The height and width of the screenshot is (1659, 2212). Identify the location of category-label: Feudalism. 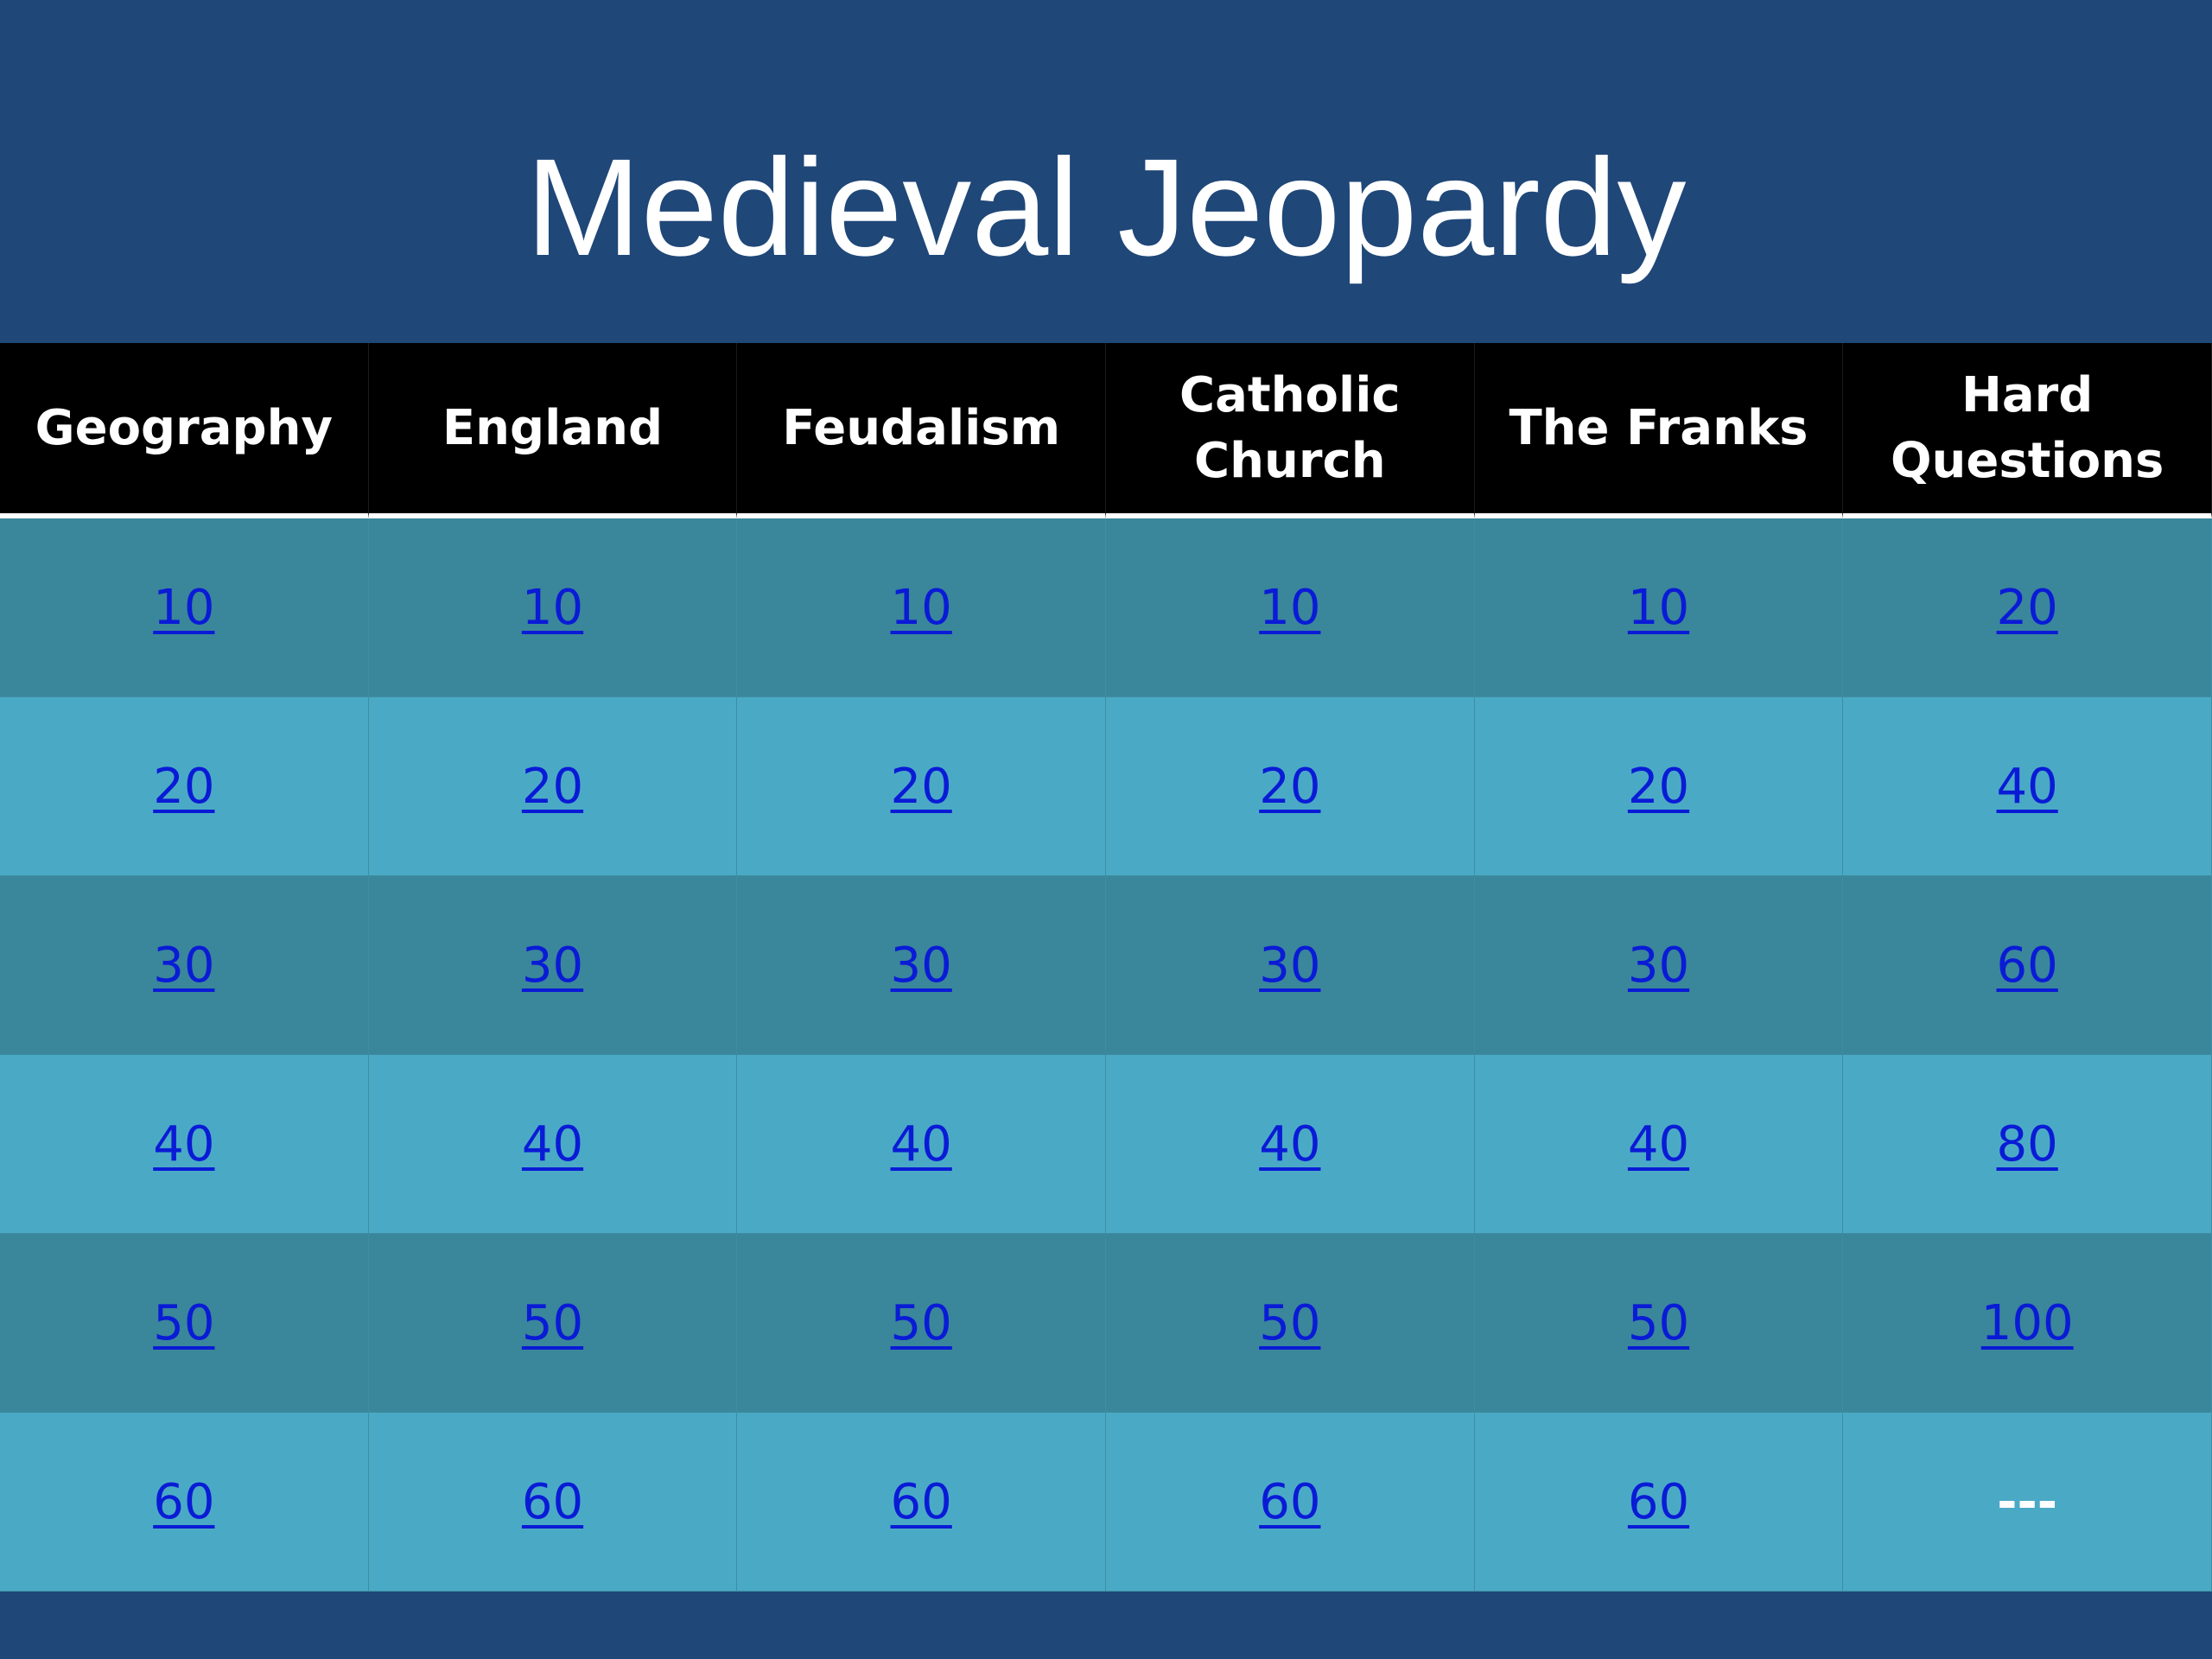
(921, 427).